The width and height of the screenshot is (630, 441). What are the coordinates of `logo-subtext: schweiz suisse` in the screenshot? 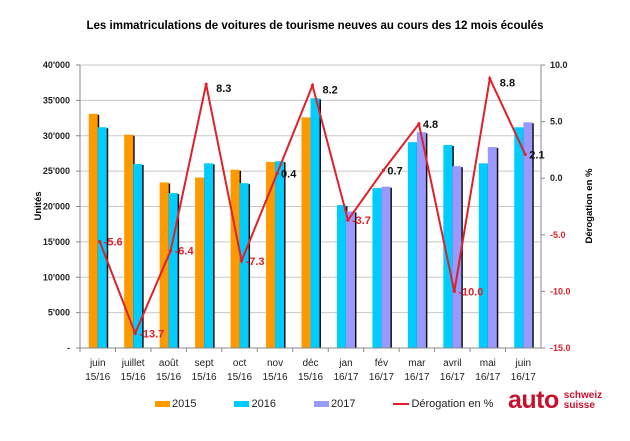 It's located at (583, 400).